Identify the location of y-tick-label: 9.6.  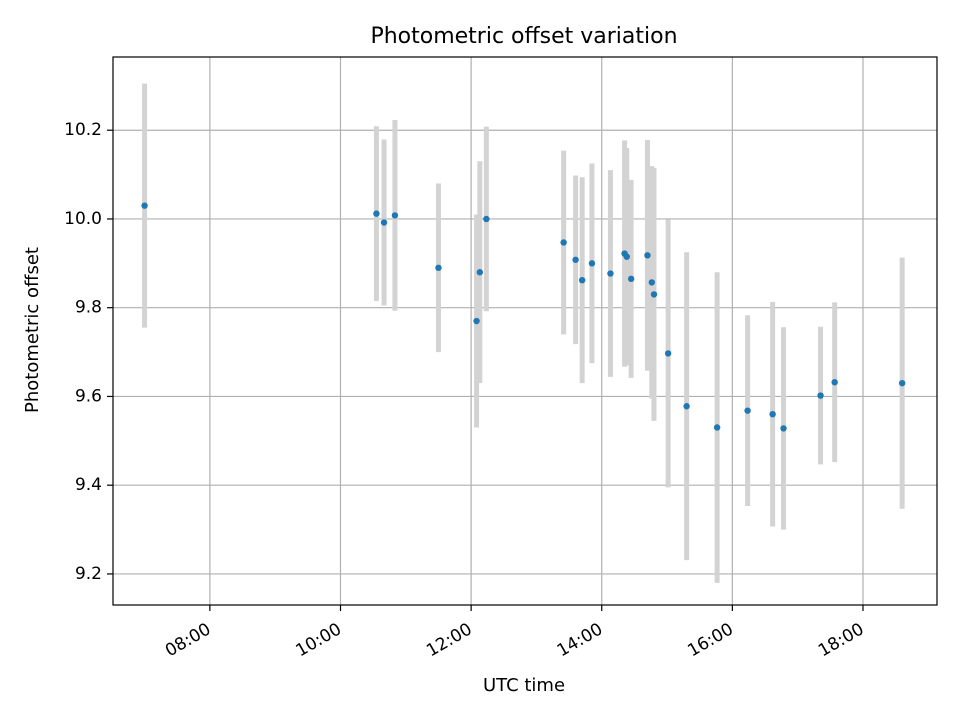
(88, 396).